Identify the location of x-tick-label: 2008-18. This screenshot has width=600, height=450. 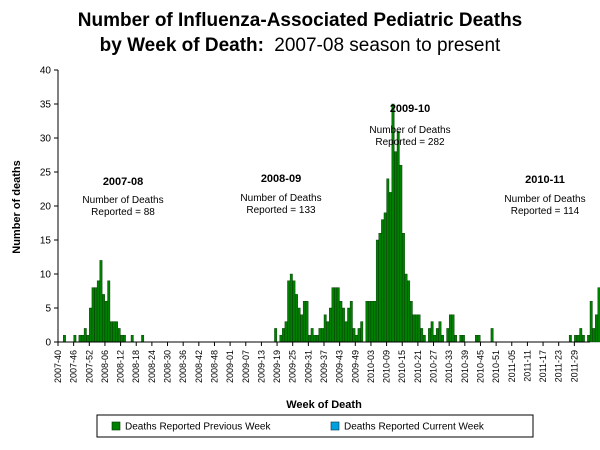
(136, 366).